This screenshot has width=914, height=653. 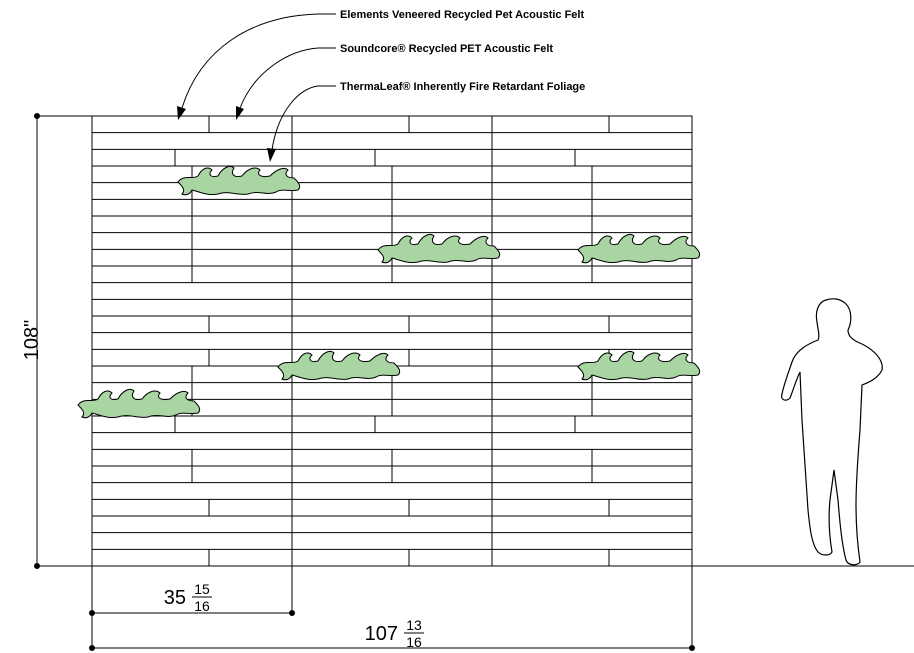 What do you see at coordinates (381, 634) in the screenshot?
I see `dimension-whole: 107` at bounding box center [381, 634].